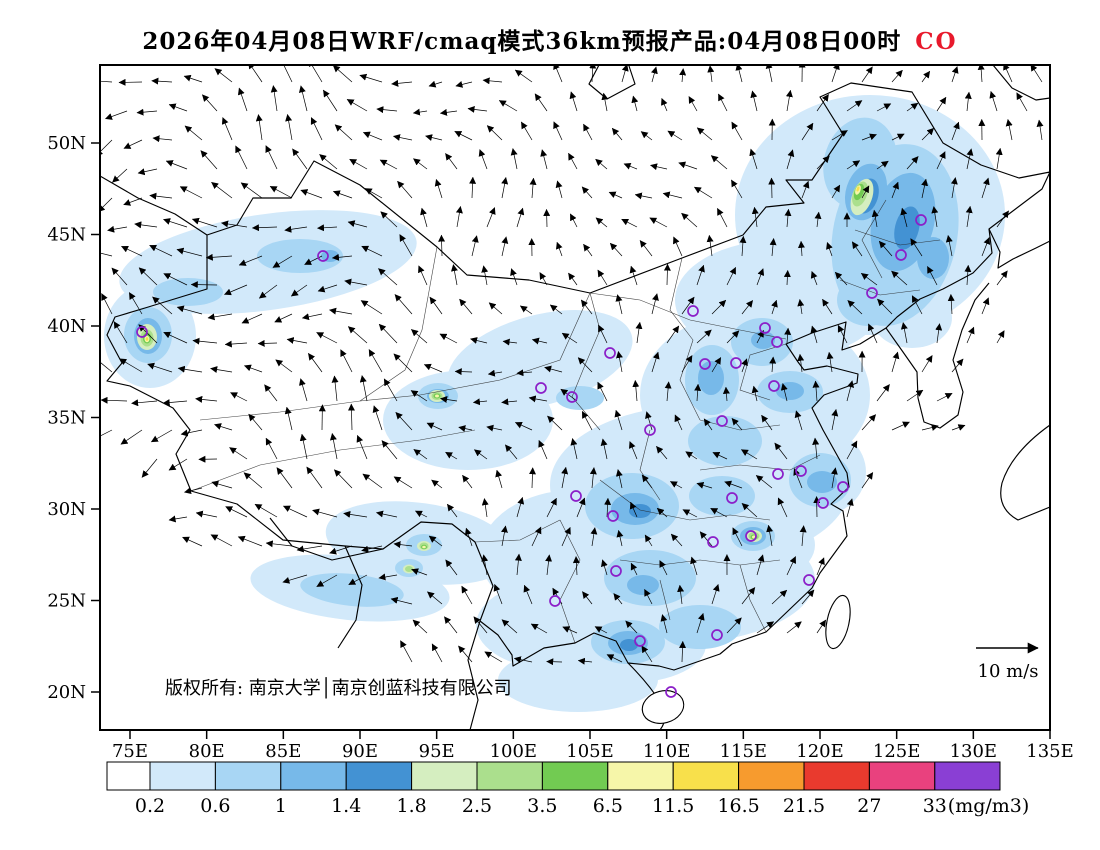 This screenshot has height=850, width=1100. I want to click on colorbar-label: 21.5, so click(804, 806).